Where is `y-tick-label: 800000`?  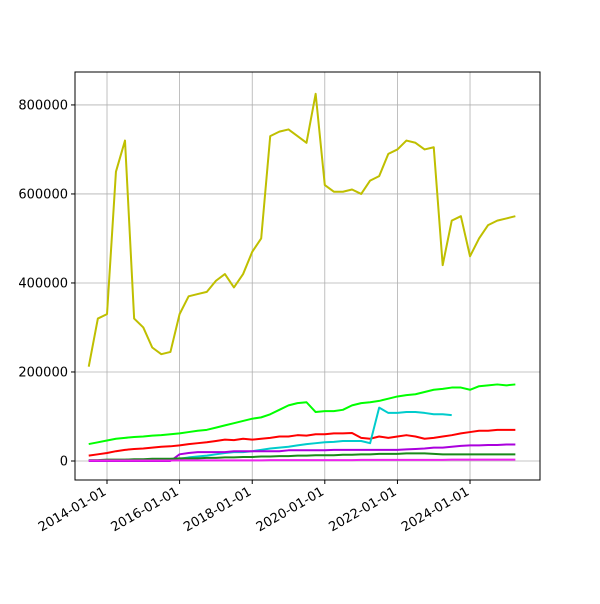
y-tick-label: 800000 is located at coordinates (43, 105).